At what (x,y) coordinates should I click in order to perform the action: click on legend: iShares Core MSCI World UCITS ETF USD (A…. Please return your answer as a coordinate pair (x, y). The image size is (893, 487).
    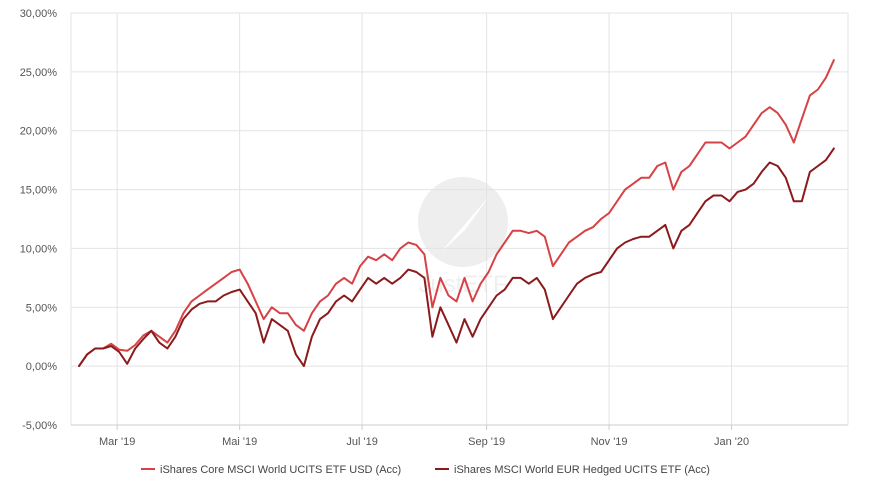
    Looking at the image, I should click on (425, 470).